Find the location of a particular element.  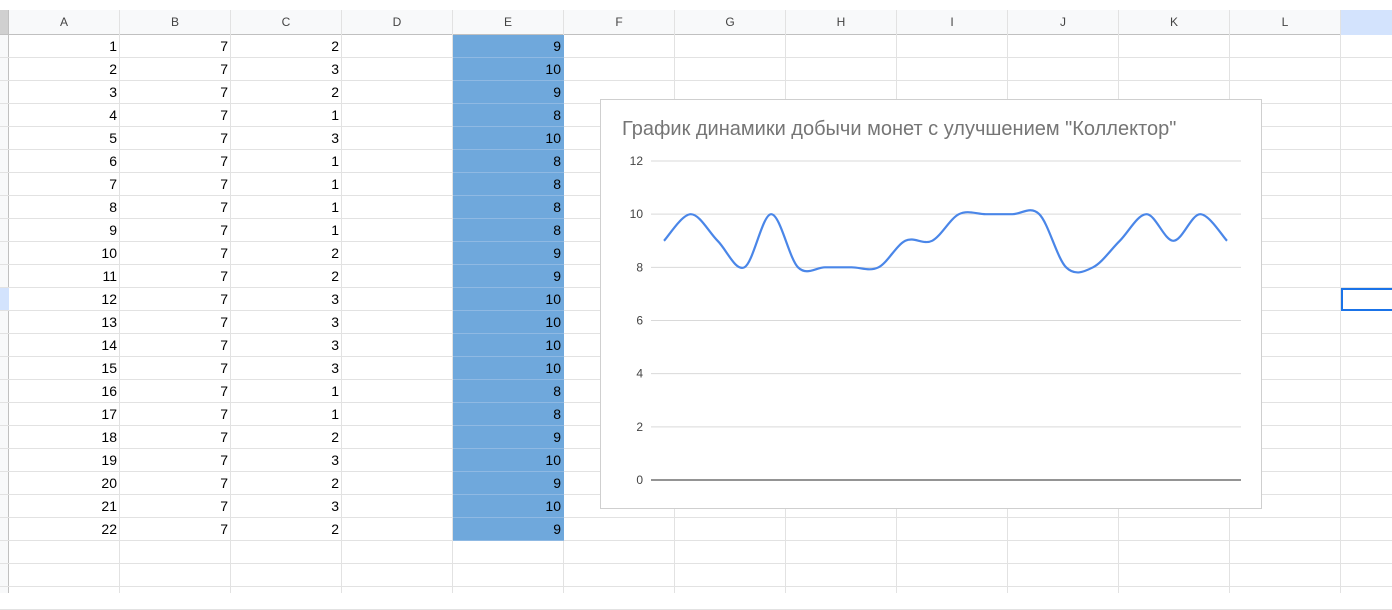

cell-e12: 10 is located at coordinates (508, 299).